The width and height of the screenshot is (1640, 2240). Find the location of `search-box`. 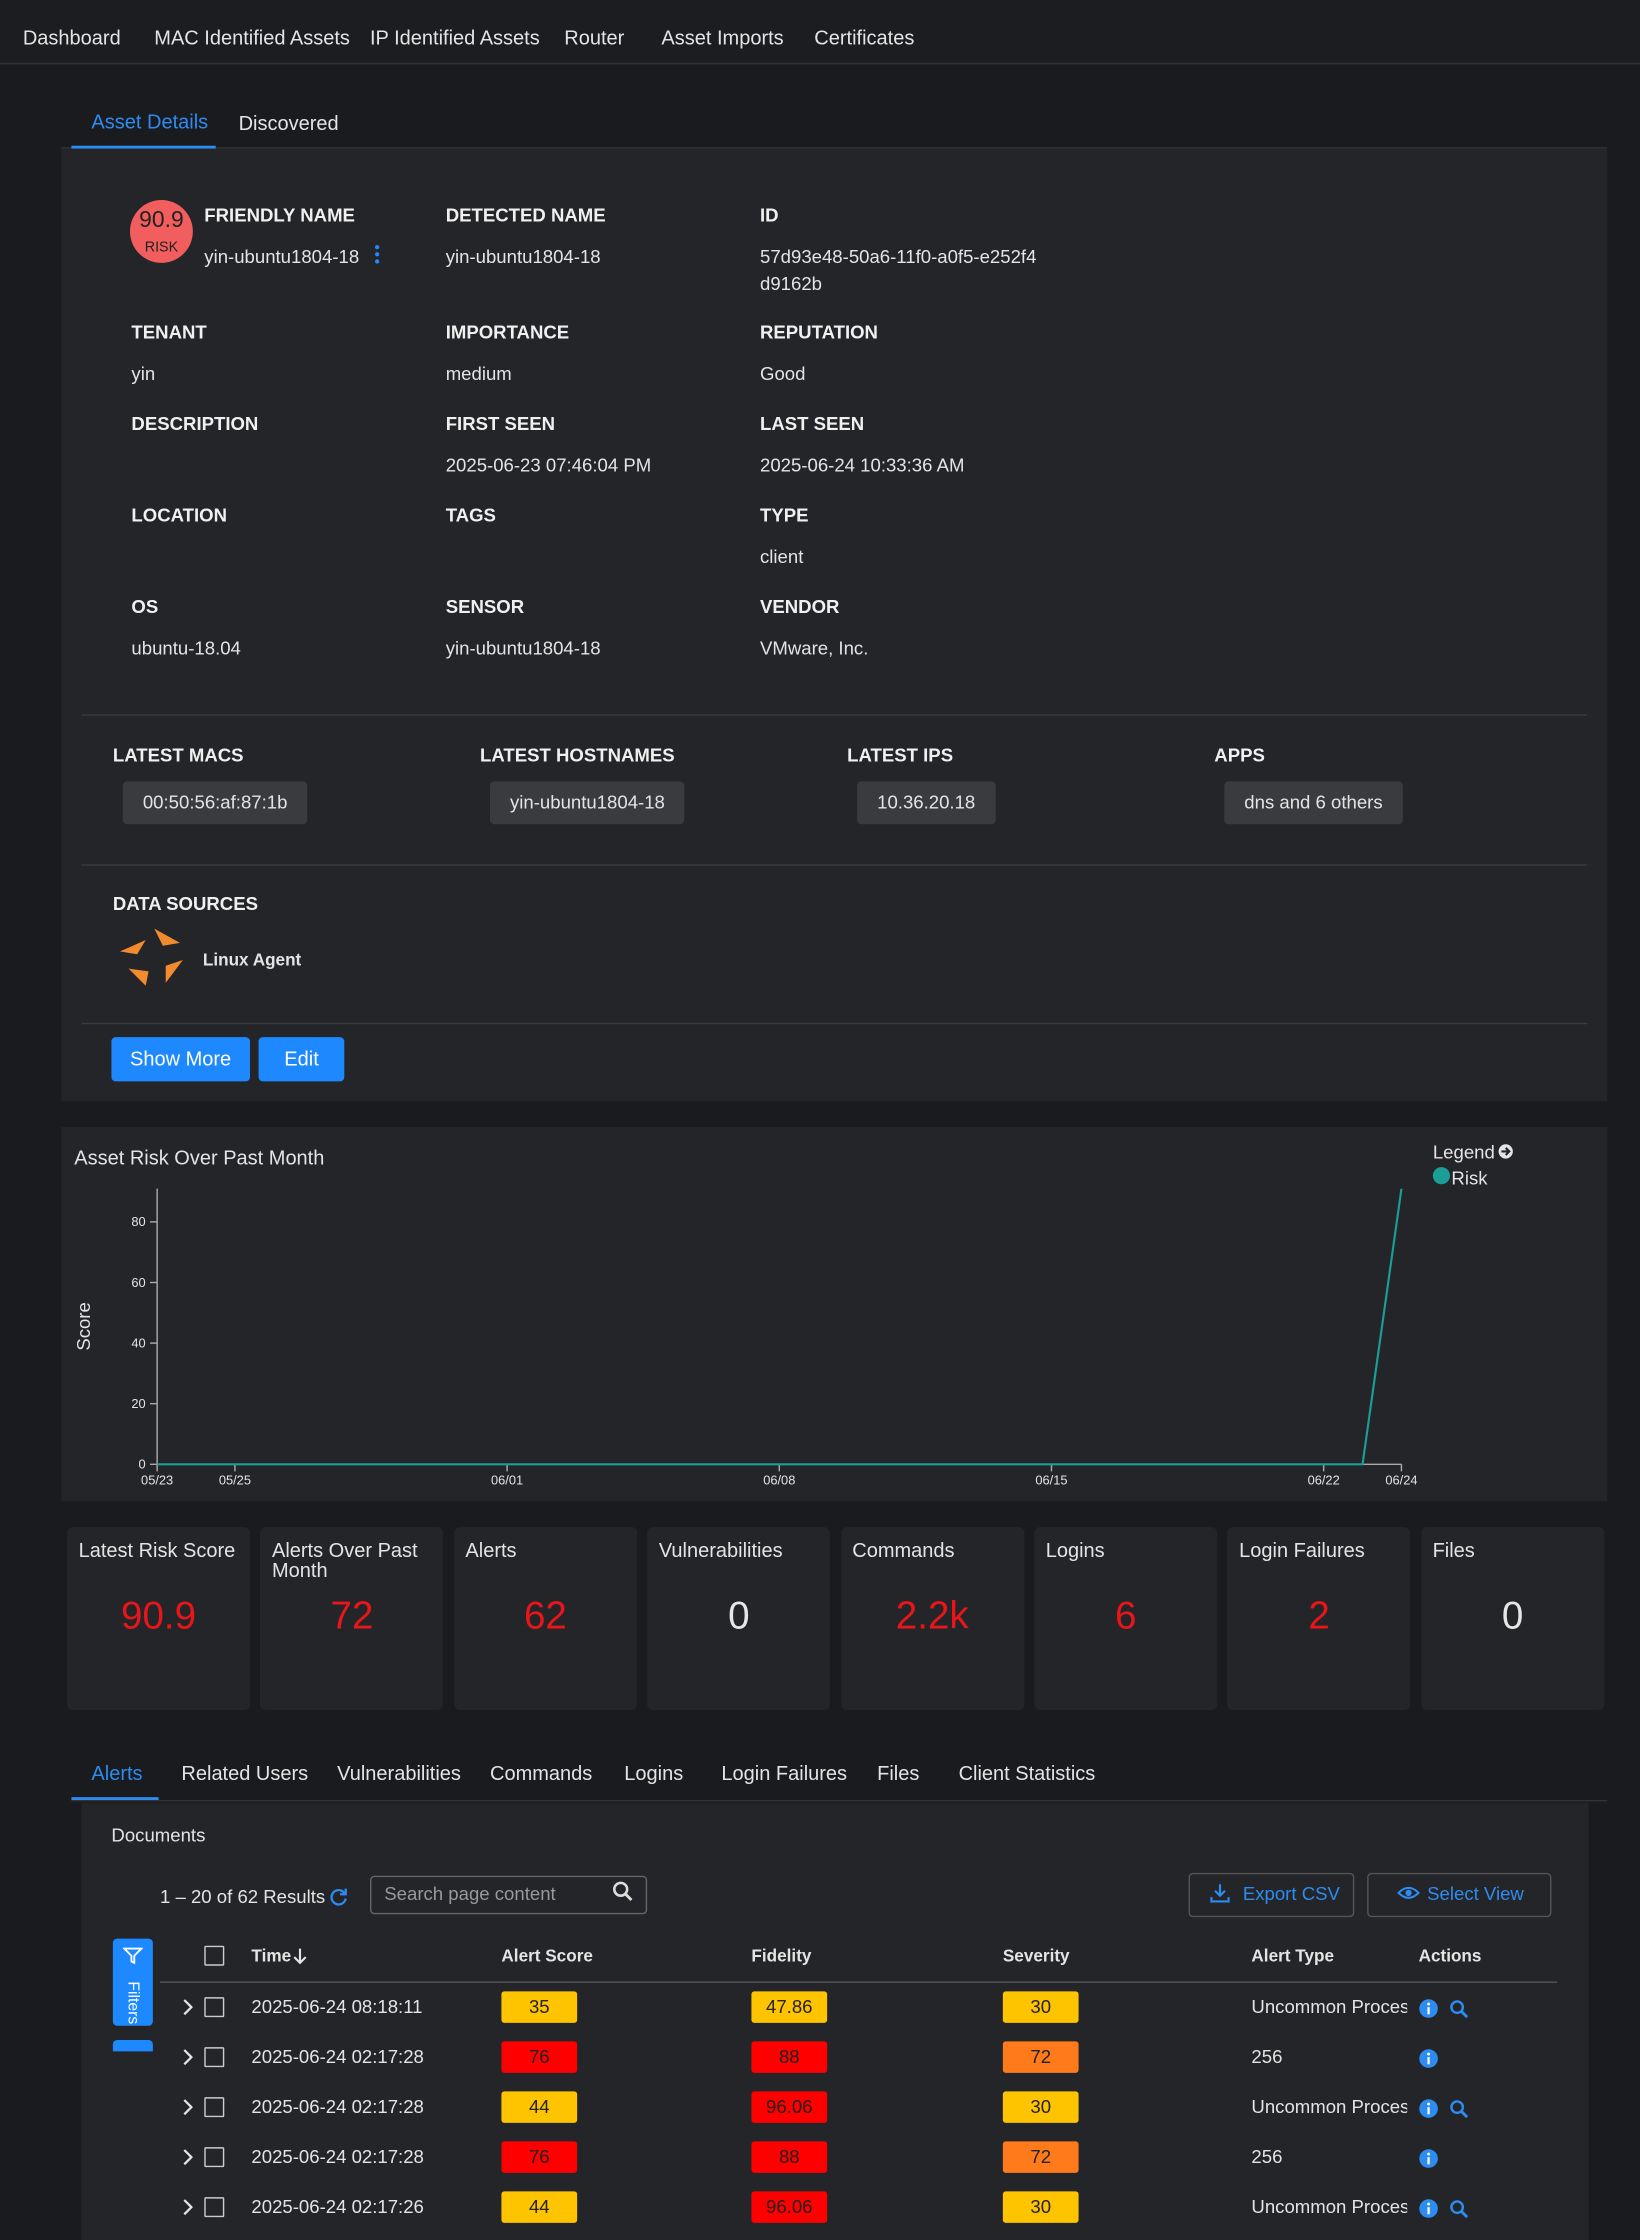

search-box is located at coordinates (508, 1895).